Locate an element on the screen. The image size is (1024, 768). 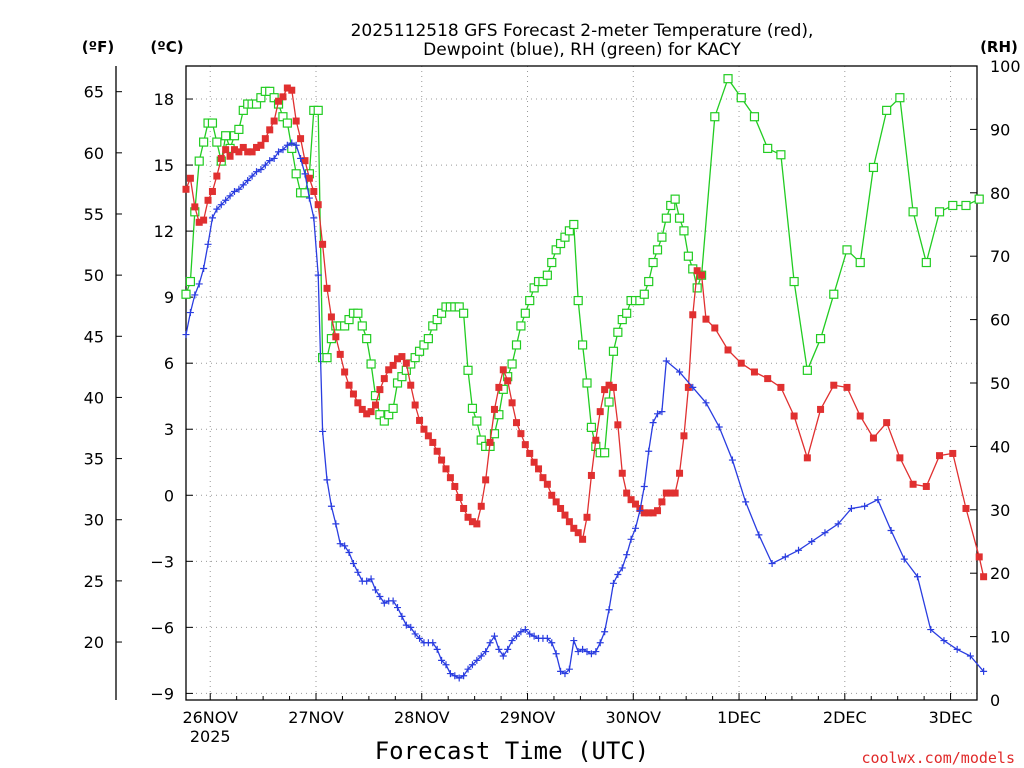
fahrenheit-tick-label: 40 is located at coordinates (94, 397).